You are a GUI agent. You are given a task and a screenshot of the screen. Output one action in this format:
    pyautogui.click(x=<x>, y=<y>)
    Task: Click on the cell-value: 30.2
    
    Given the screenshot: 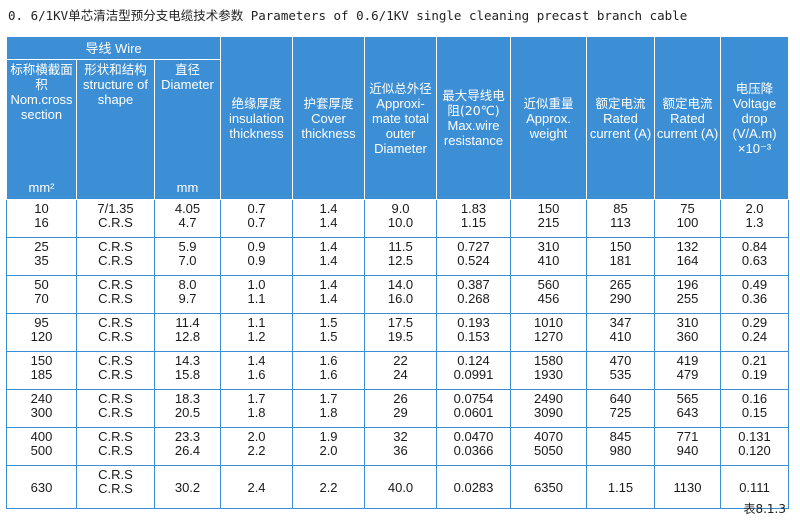 What is the action you would take?
    pyautogui.click(x=187, y=488)
    